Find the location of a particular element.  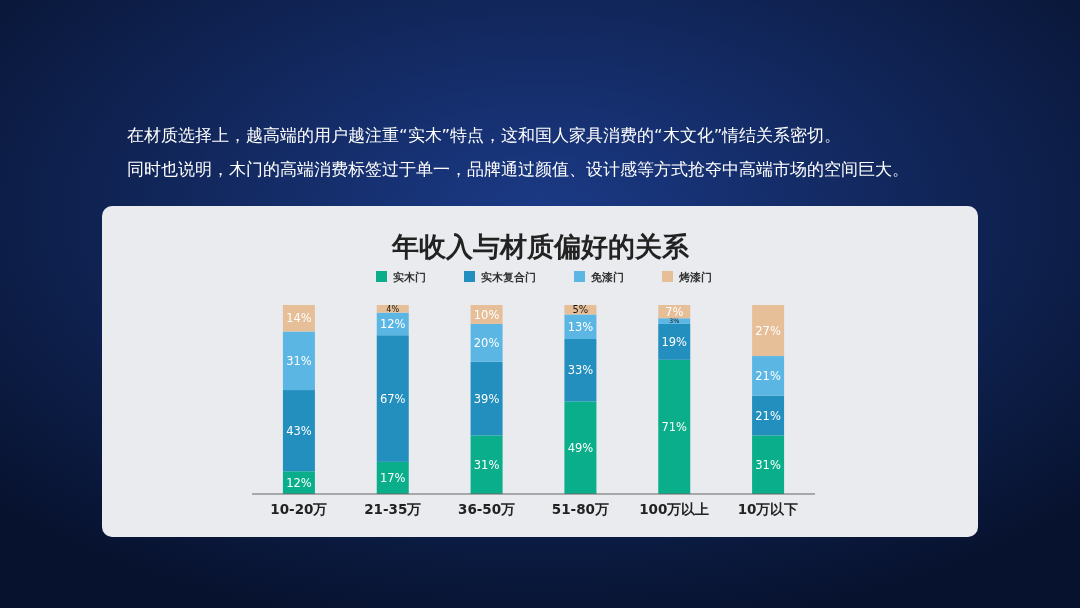

data-label: 27% is located at coordinates (768, 330).